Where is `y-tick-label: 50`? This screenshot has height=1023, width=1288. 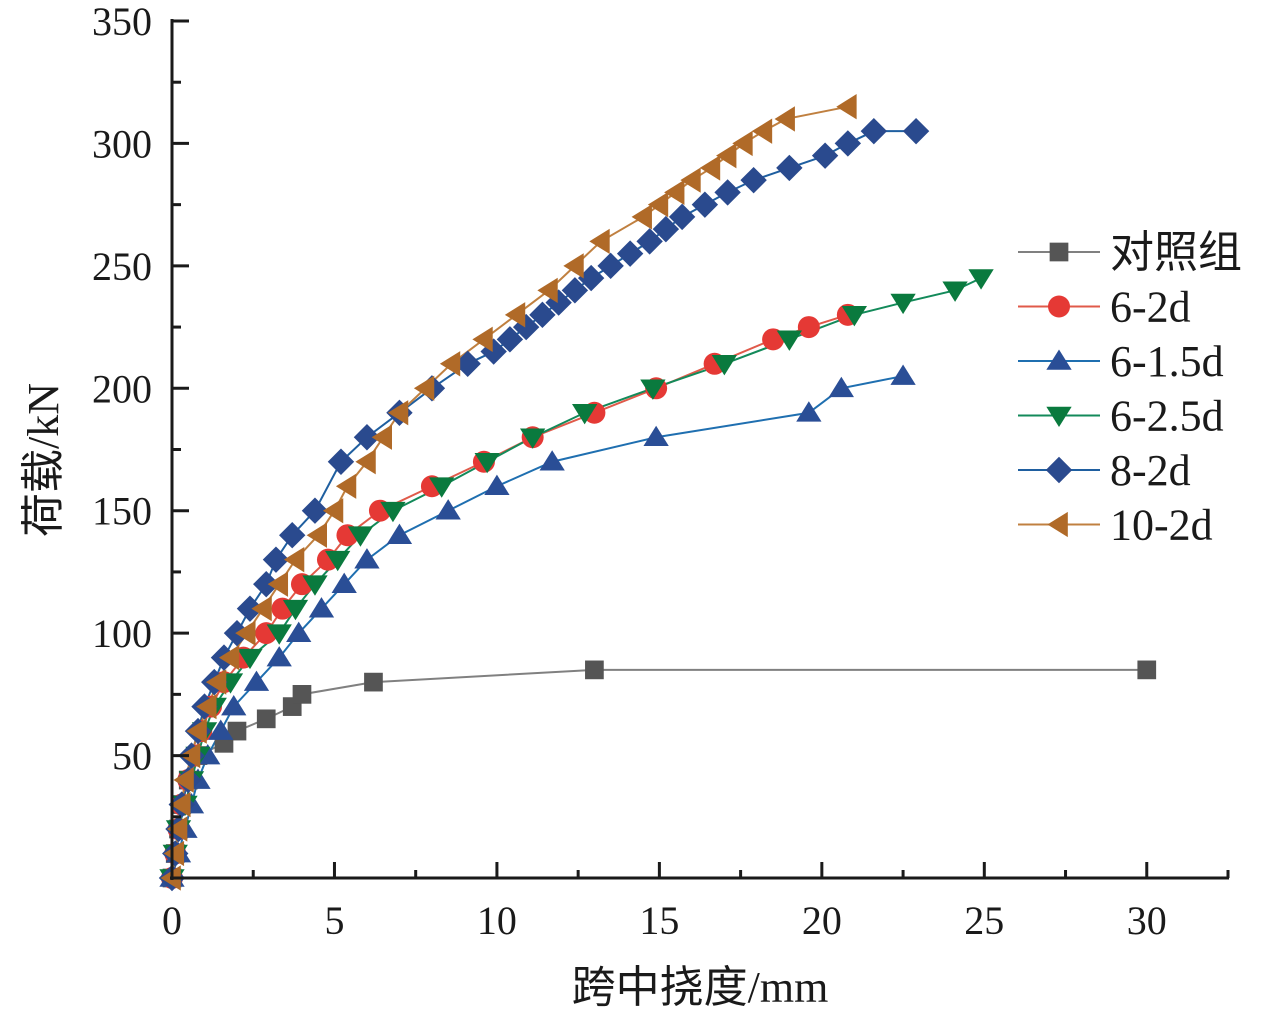
y-tick-label: 50 is located at coordinates (132, 756).